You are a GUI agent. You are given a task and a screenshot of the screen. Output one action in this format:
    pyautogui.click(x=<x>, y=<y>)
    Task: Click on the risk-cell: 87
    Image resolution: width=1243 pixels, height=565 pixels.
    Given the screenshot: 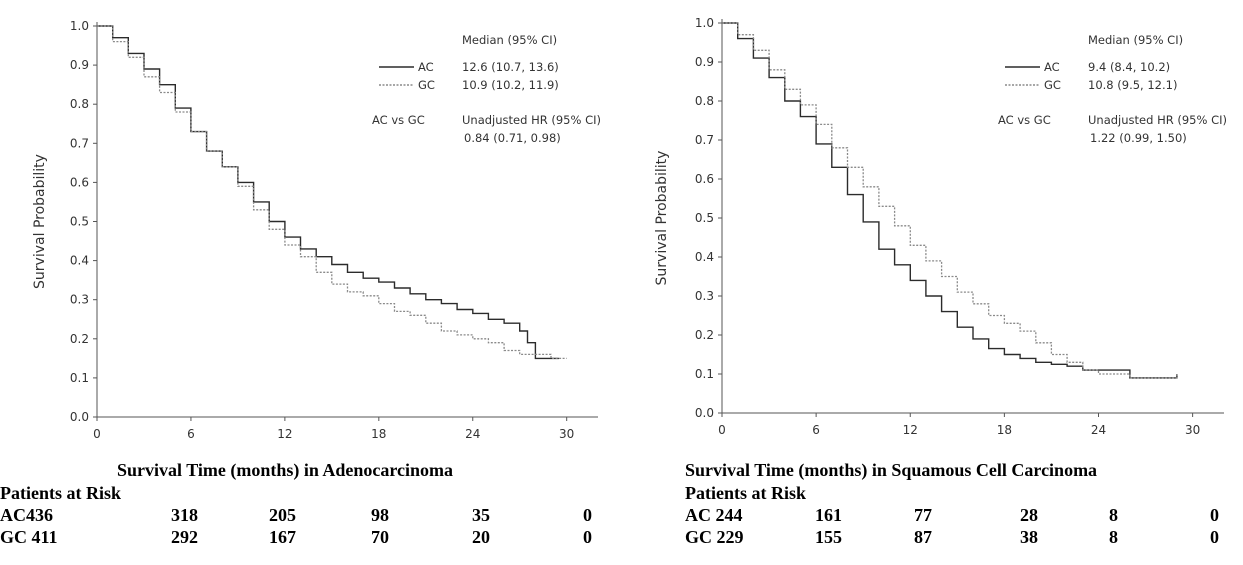 What is the action you would take?
    pyautogui.click(x=923, y=537)
    